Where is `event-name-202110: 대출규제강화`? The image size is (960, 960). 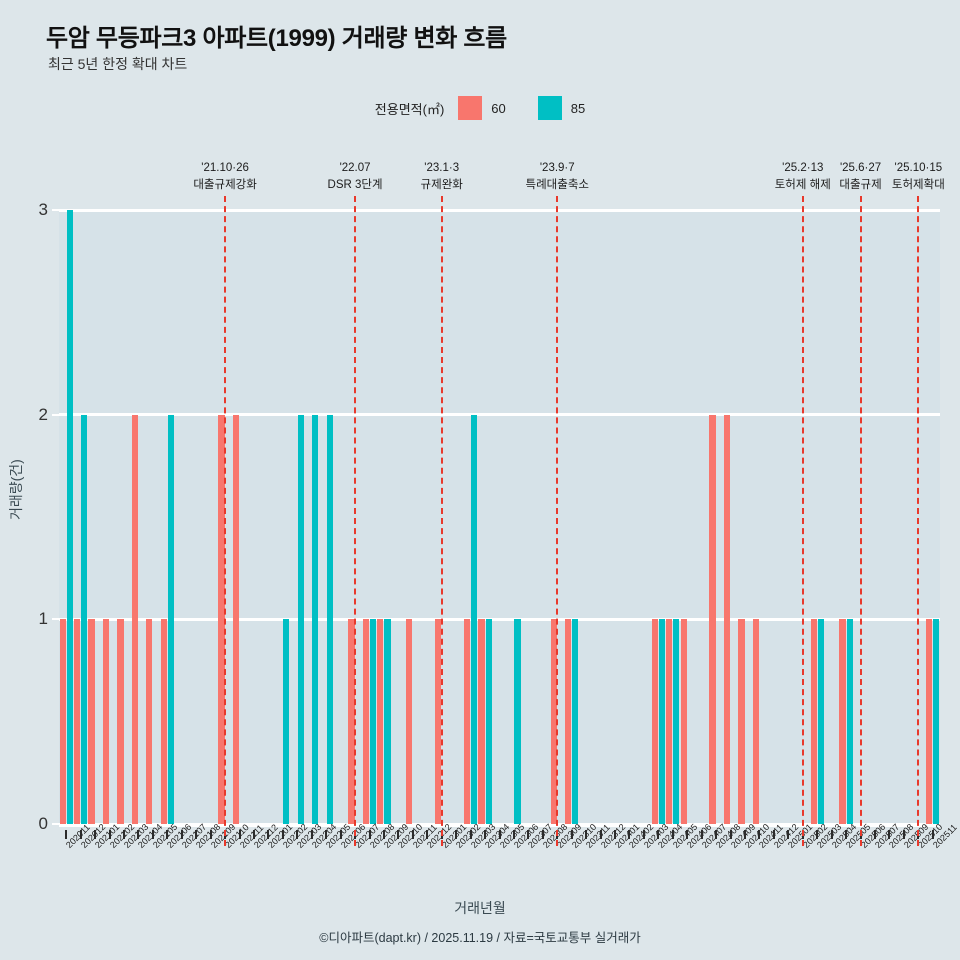
event-name-202110: 대출규제강화 is located at coordinates (225, 185).